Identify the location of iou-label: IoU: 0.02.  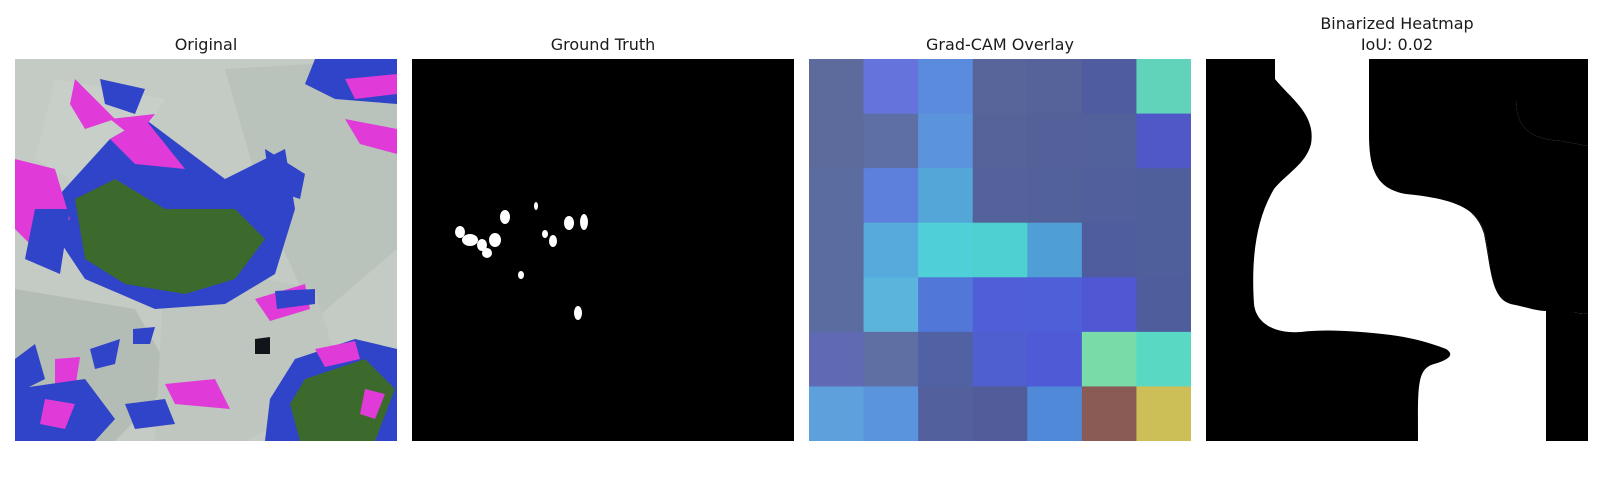
(1397, 44).